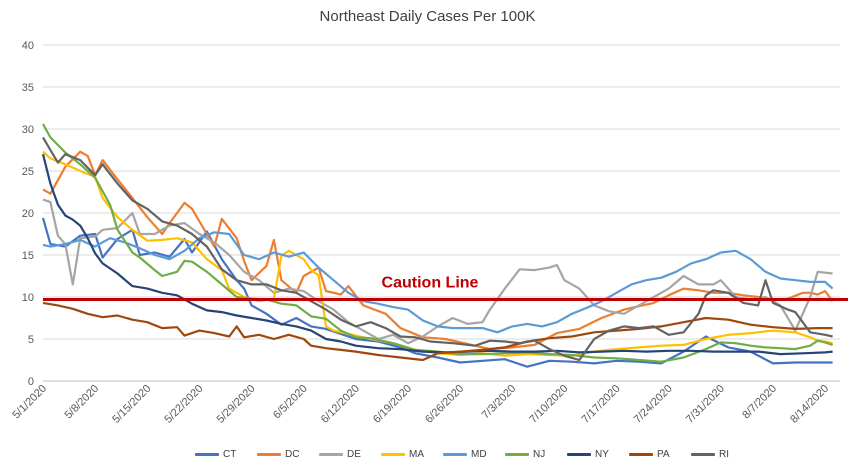  Describe the element at coordinates (81, 402) in the screenshot. I see `x-tick-label: 5/8/2020` at that location.